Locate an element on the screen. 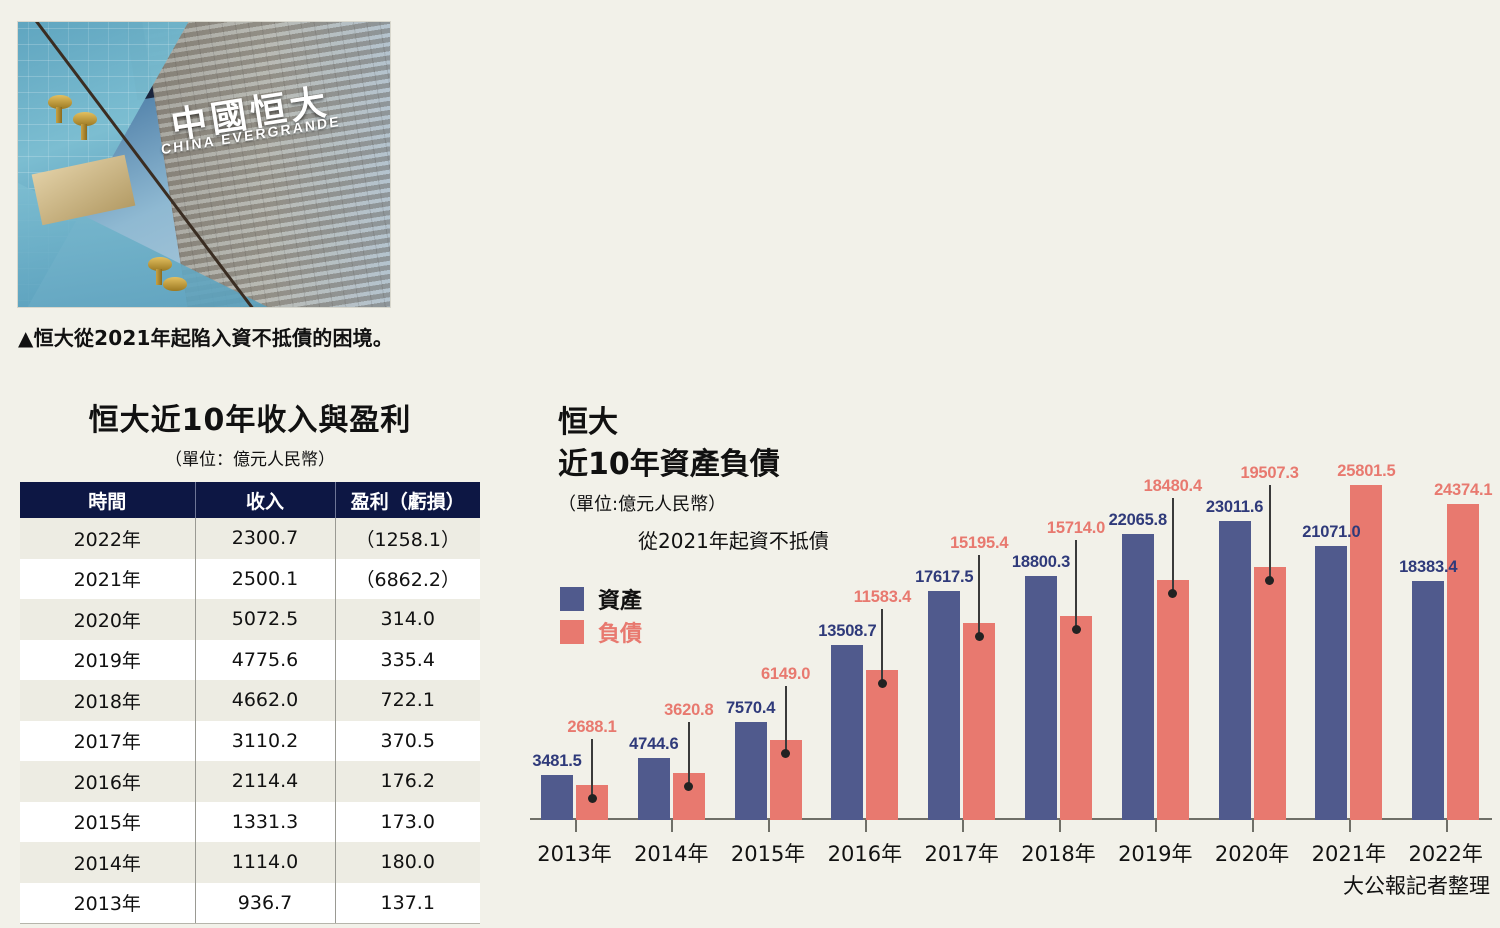 Image resolution: width=1500 pixels, height=928 pixels. table-row: 2018年 4662.0 722.1 is located at coordinates (250, 700).